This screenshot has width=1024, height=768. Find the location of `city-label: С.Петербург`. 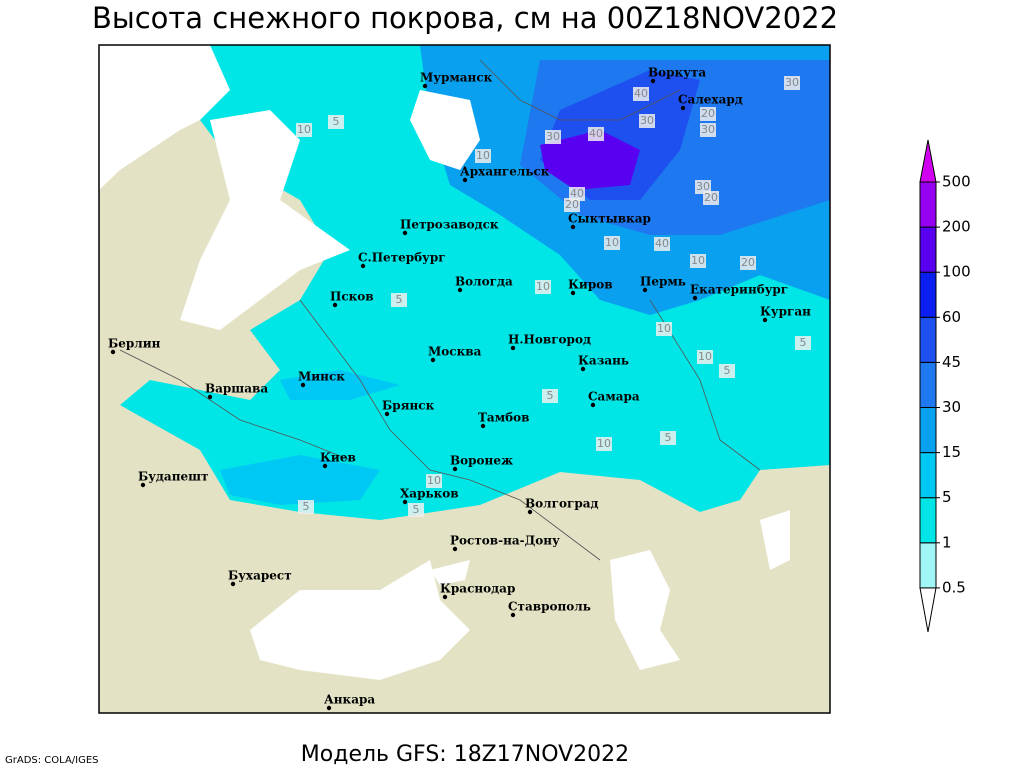

city-label: С.Петербург is located at coordinates (402, 258).